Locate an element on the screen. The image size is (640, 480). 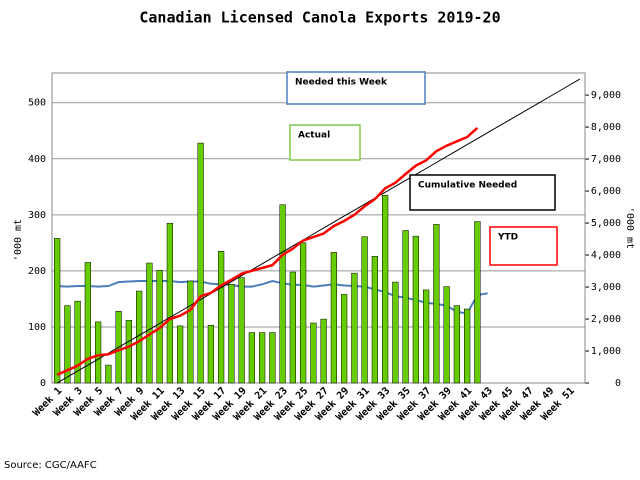
y-tick-label: 300 is located at coordinates (37, 215).